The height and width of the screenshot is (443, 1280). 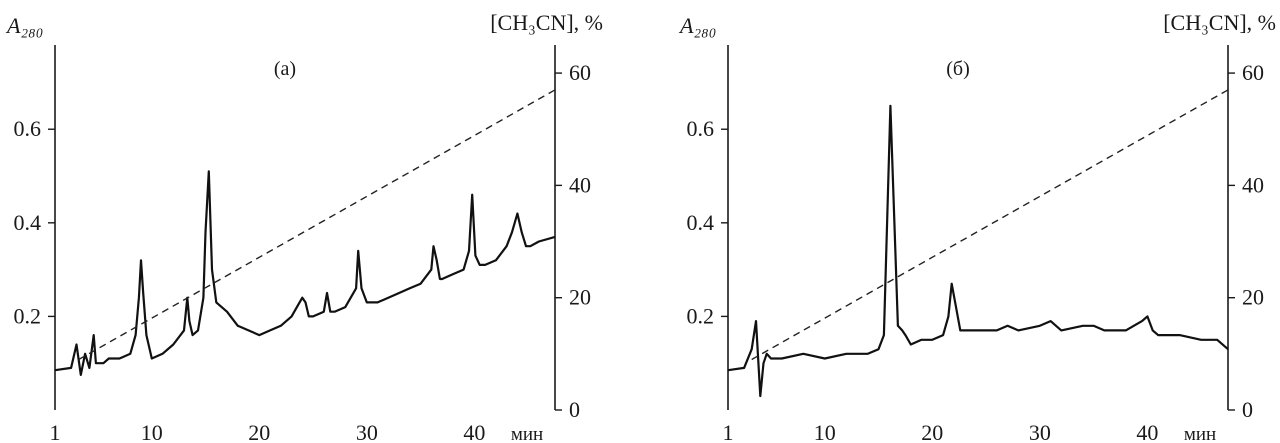 I want to click on panel-label: (б), so click(x=958, y=69).